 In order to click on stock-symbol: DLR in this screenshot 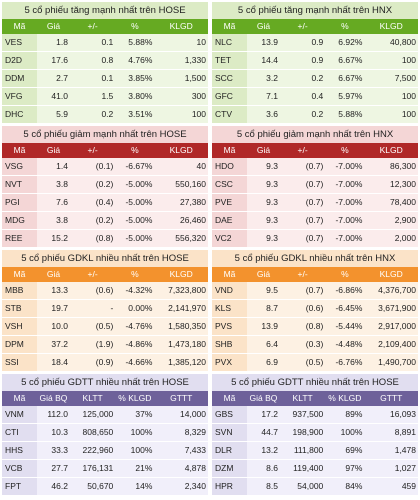, I will do `click(230, 450)`.